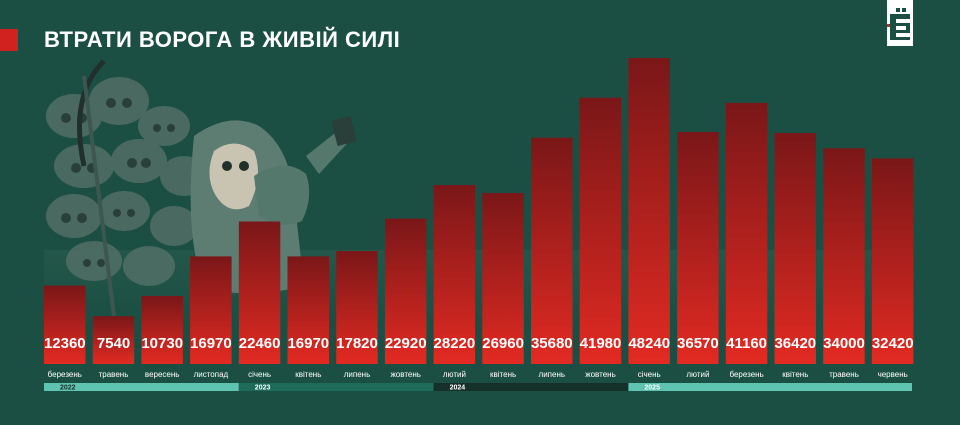 The height and width of the screenshot is (425, 960). I want to click on month-label: вересень, so click(162, 374).